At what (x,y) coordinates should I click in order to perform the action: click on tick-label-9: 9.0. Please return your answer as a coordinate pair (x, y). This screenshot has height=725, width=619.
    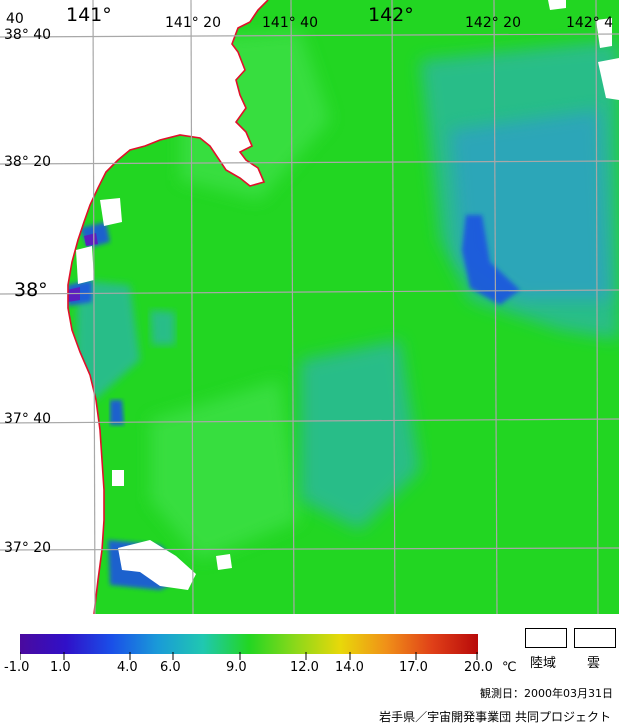
    Looking at the image, I should click on (236, 667).